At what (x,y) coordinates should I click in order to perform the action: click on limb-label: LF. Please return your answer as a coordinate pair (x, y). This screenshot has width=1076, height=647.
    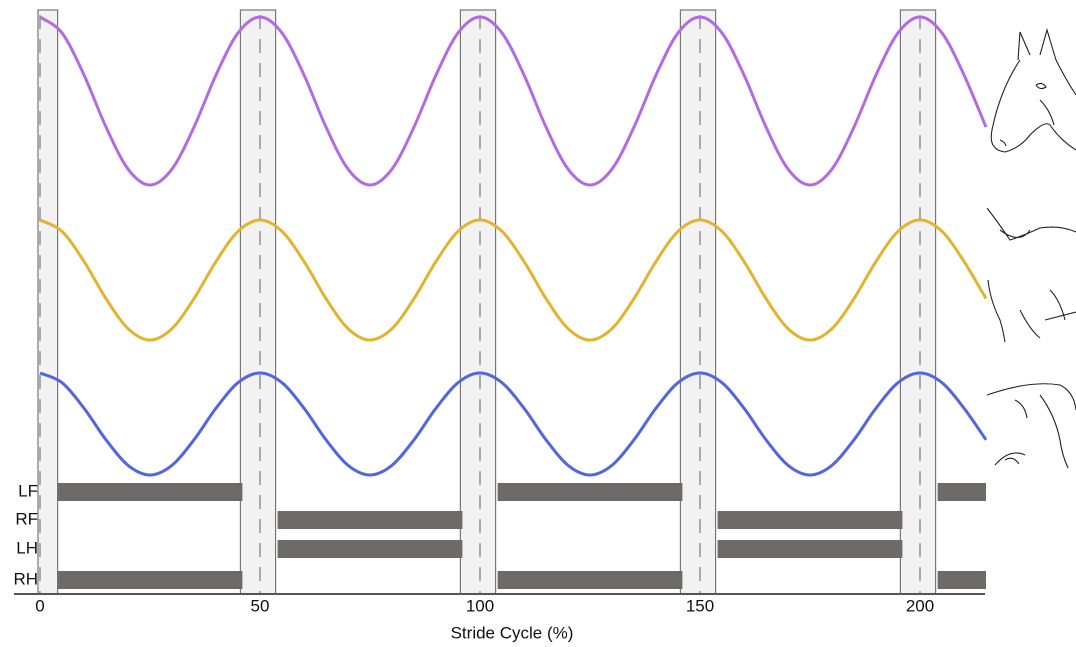
    Looking at the image, I should click on (28, 490).